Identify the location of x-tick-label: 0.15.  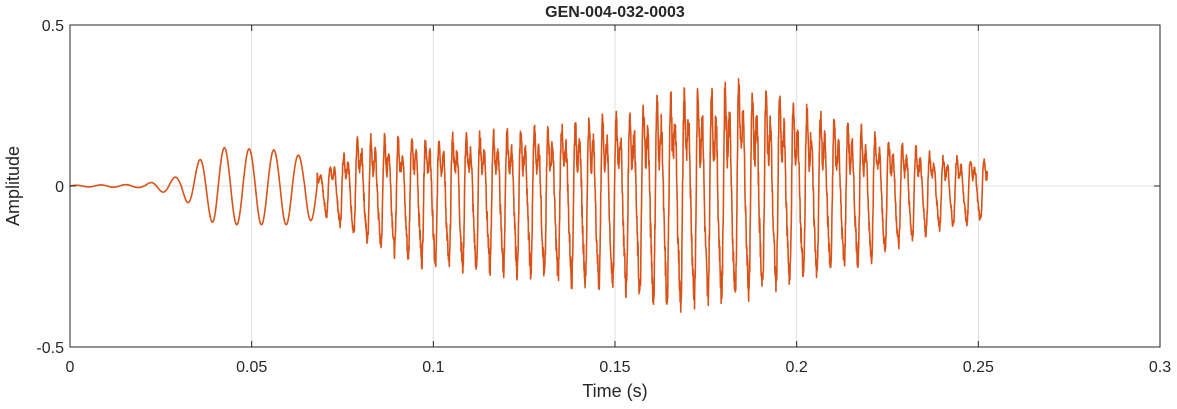
(614, 367).